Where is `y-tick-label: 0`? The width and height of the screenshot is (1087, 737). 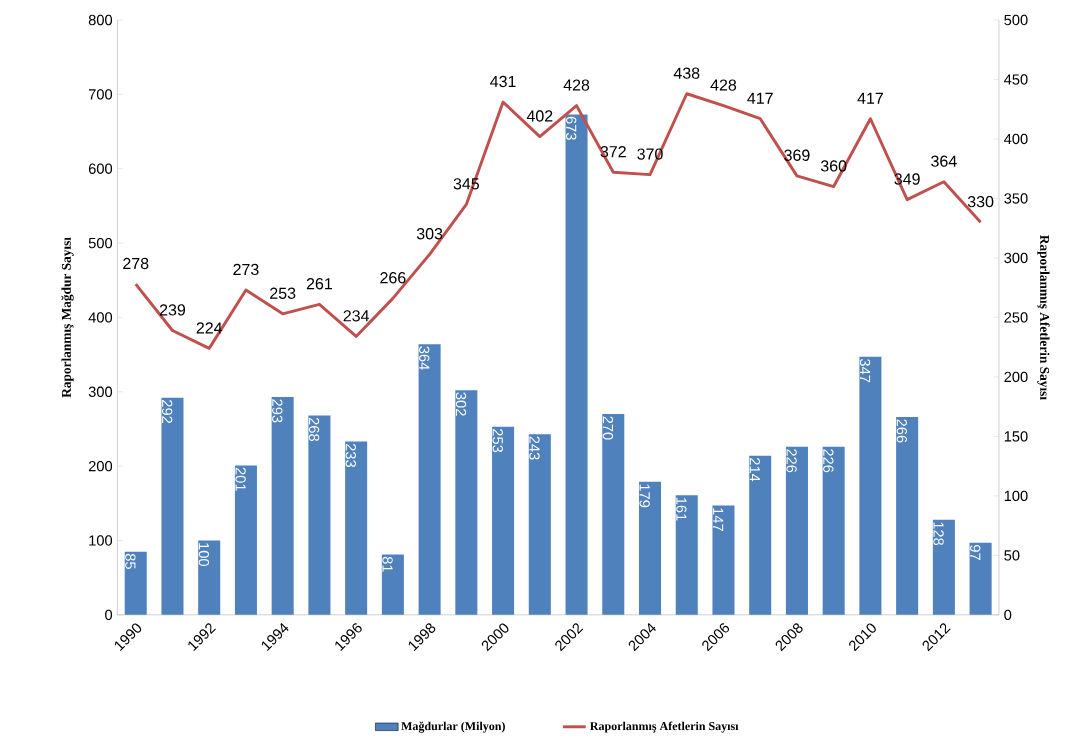
y-tick-label: 0 is located at coordinates (109, 614).